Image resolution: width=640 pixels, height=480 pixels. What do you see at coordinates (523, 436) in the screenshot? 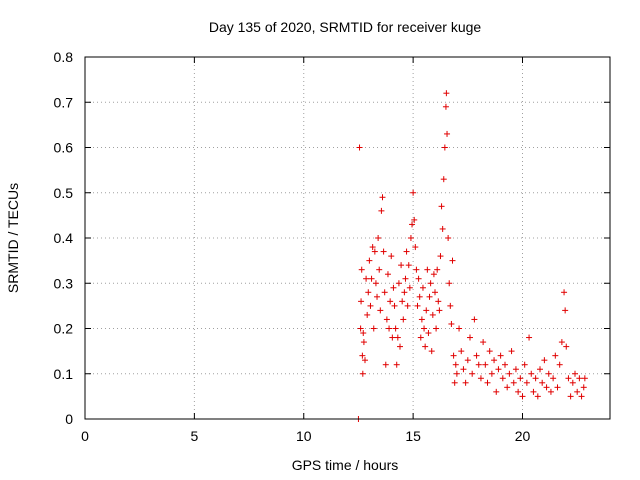
I see `x-tick-label: 20` at bounding box center [523, 436].